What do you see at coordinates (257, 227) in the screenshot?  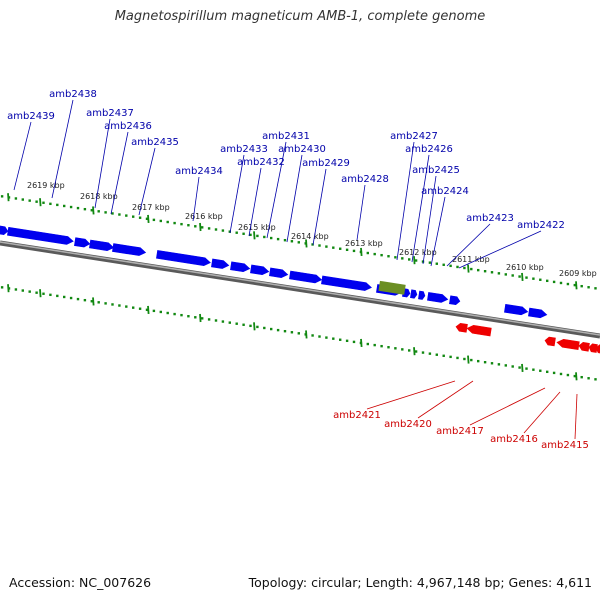 I see `scale-label: 2615 kbp` at bounding box center [257, 227].